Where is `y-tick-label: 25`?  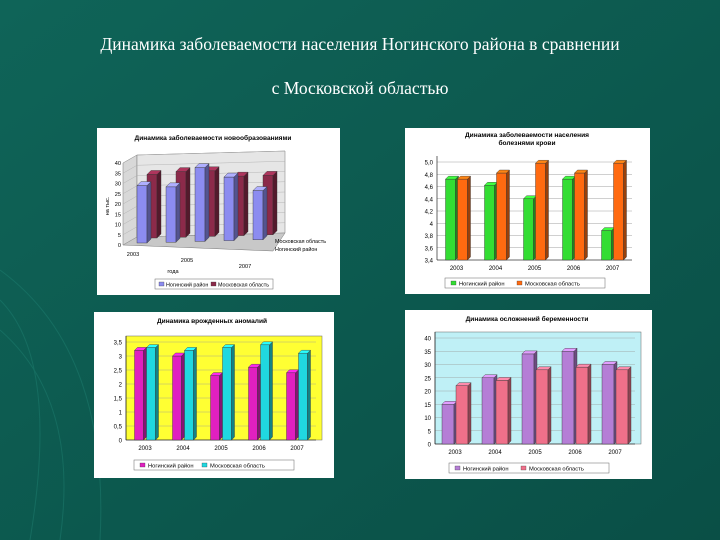 y-tick-label: 25 is located at coordinates (118, 195).